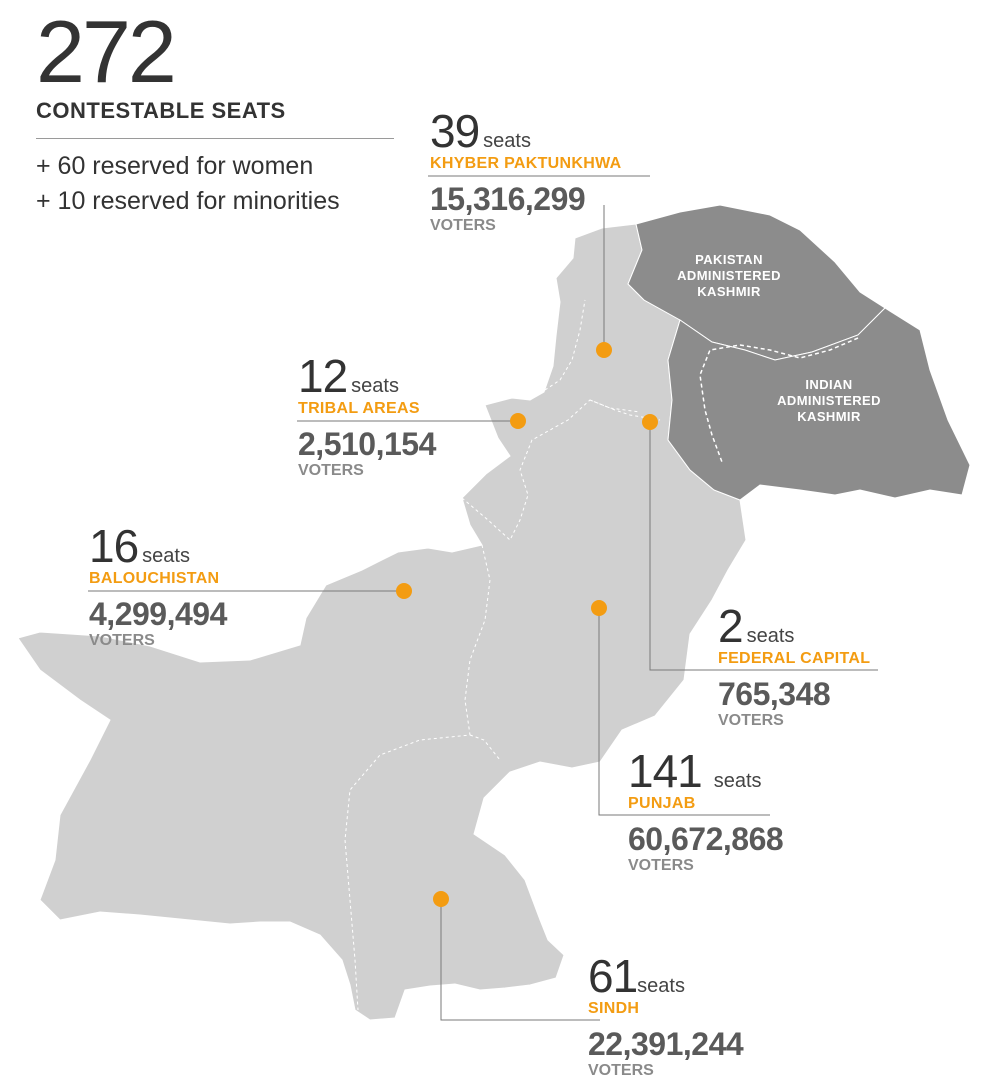  I want to click on leader-punjab, so click(684, 712).